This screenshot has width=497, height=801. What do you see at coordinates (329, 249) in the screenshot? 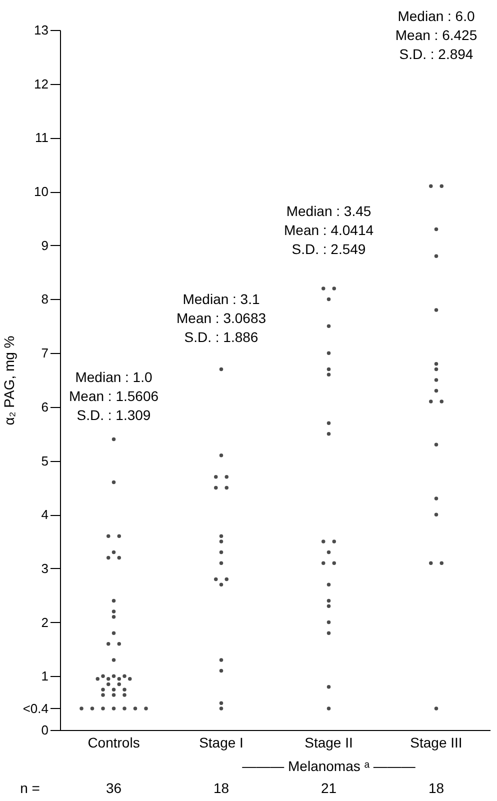
I see `annotation: S.D. : 2.549` at bounding box center [329, 249].